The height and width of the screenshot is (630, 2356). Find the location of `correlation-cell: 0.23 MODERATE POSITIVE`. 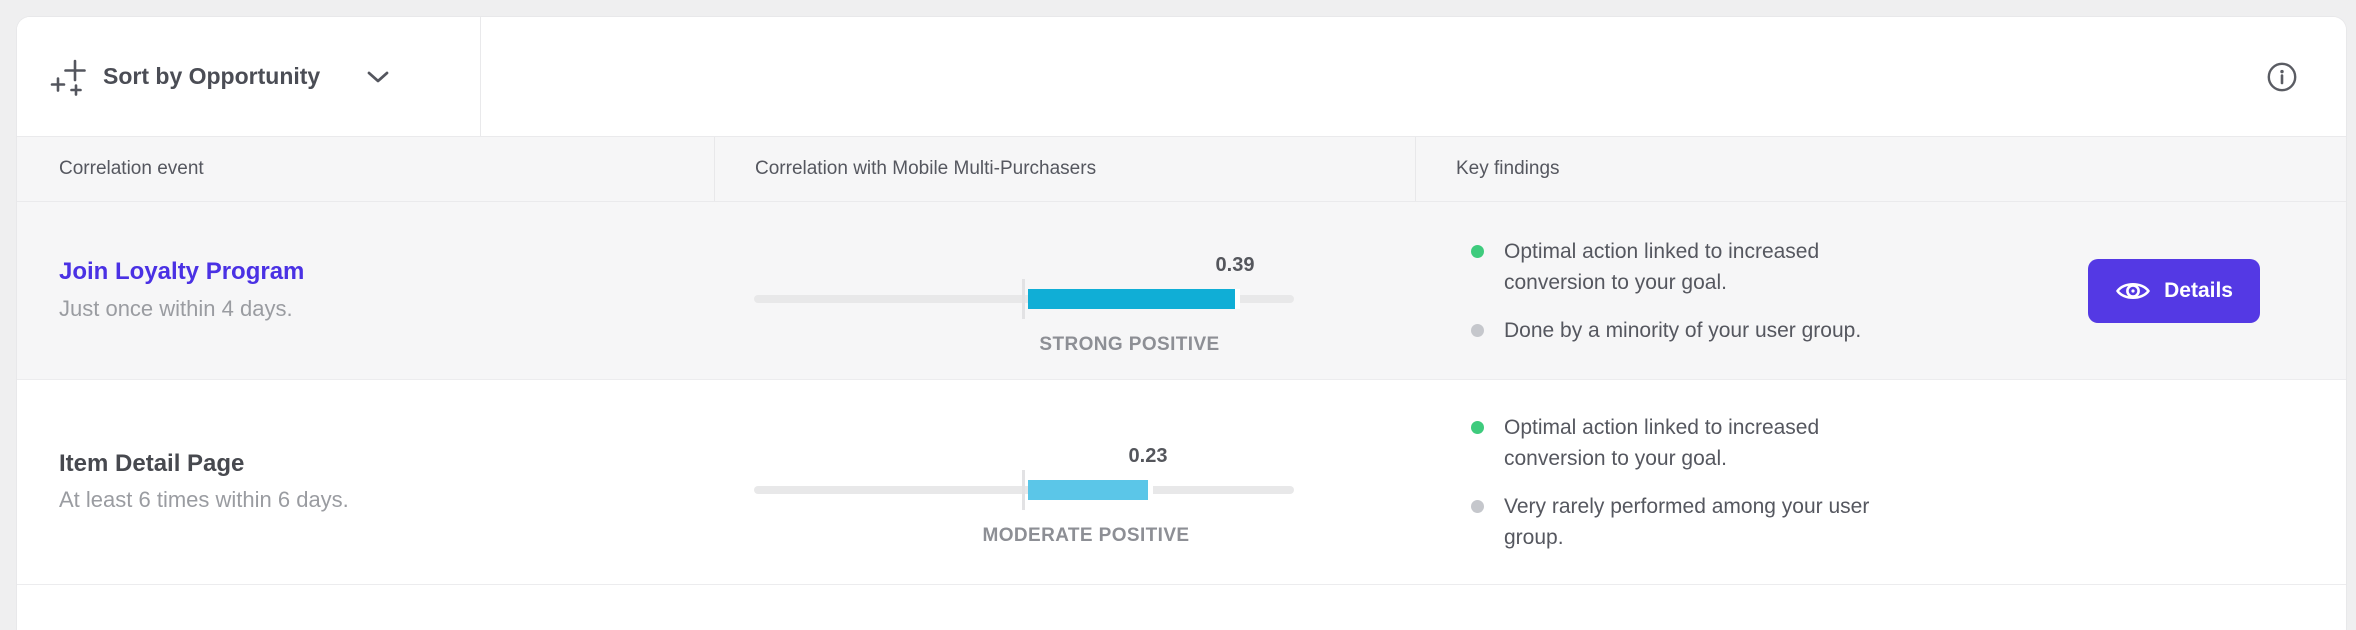

correlation-cell: 0.23 MODERATE POSITIVE is located at coordinates (1064, 482).